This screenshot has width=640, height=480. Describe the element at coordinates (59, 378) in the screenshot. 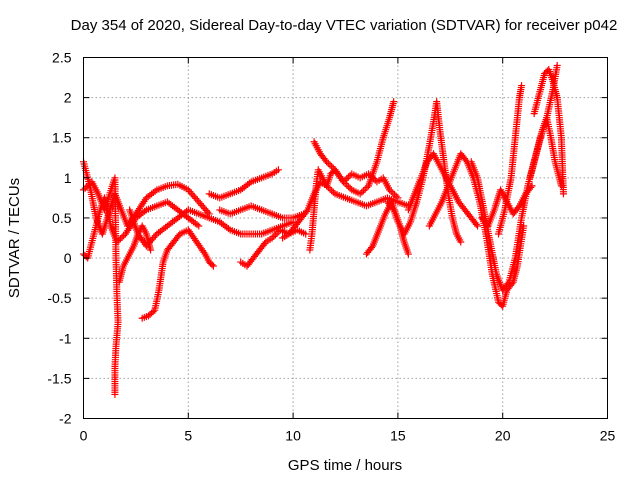

I see `y-tick-label: -1.5` at that location.